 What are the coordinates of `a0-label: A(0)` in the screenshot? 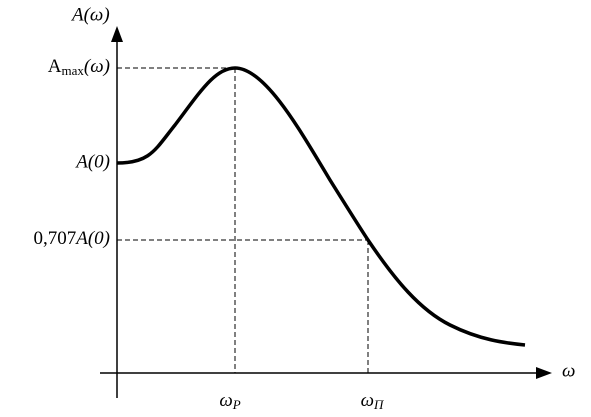 It's located at (92, 161).